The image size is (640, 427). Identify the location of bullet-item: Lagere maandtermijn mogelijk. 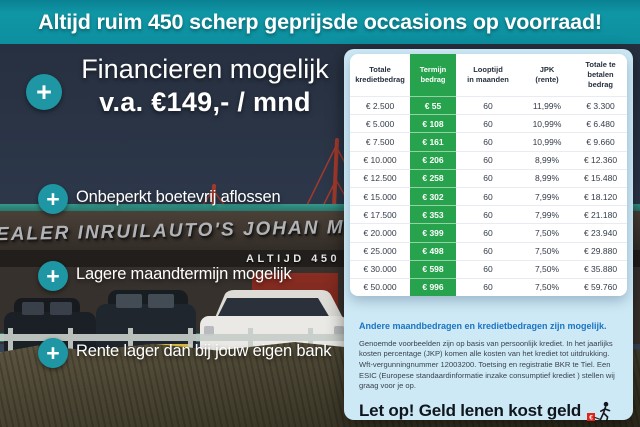
(184, 274).